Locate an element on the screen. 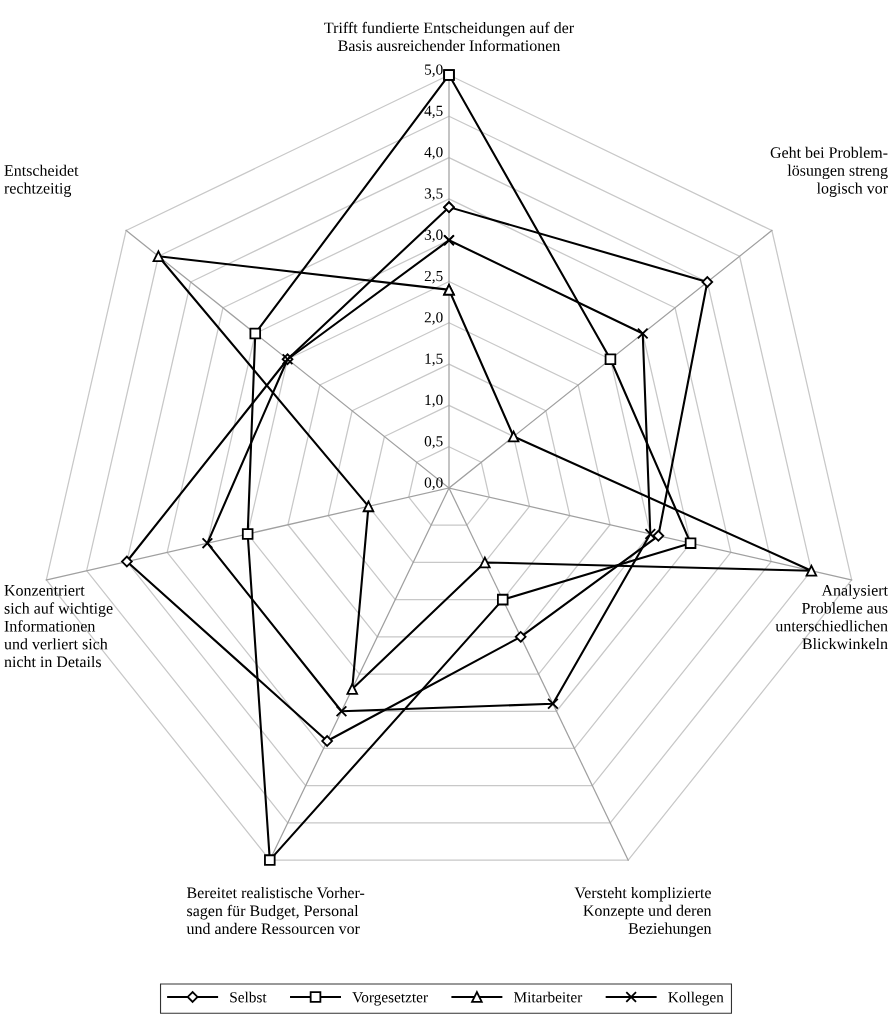 The height and width of the screenshot is (1026, 892). y-tick-label: 0,5 is located at coordinates (433, 442).